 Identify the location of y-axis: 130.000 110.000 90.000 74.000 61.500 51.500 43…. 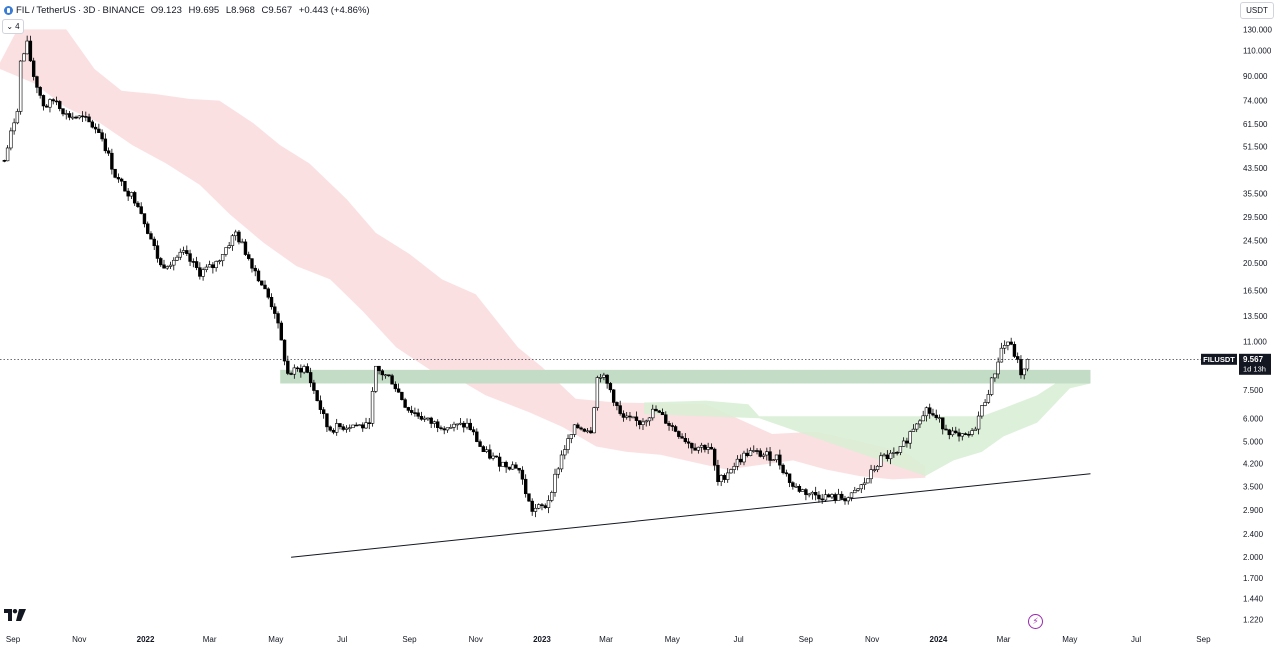
(1257, 324).